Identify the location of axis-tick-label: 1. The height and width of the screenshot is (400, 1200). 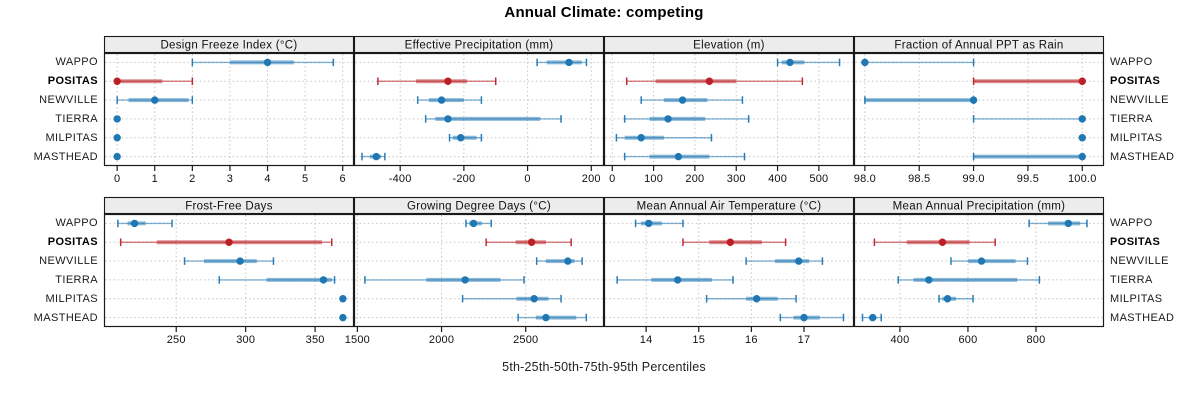
(155, 179).